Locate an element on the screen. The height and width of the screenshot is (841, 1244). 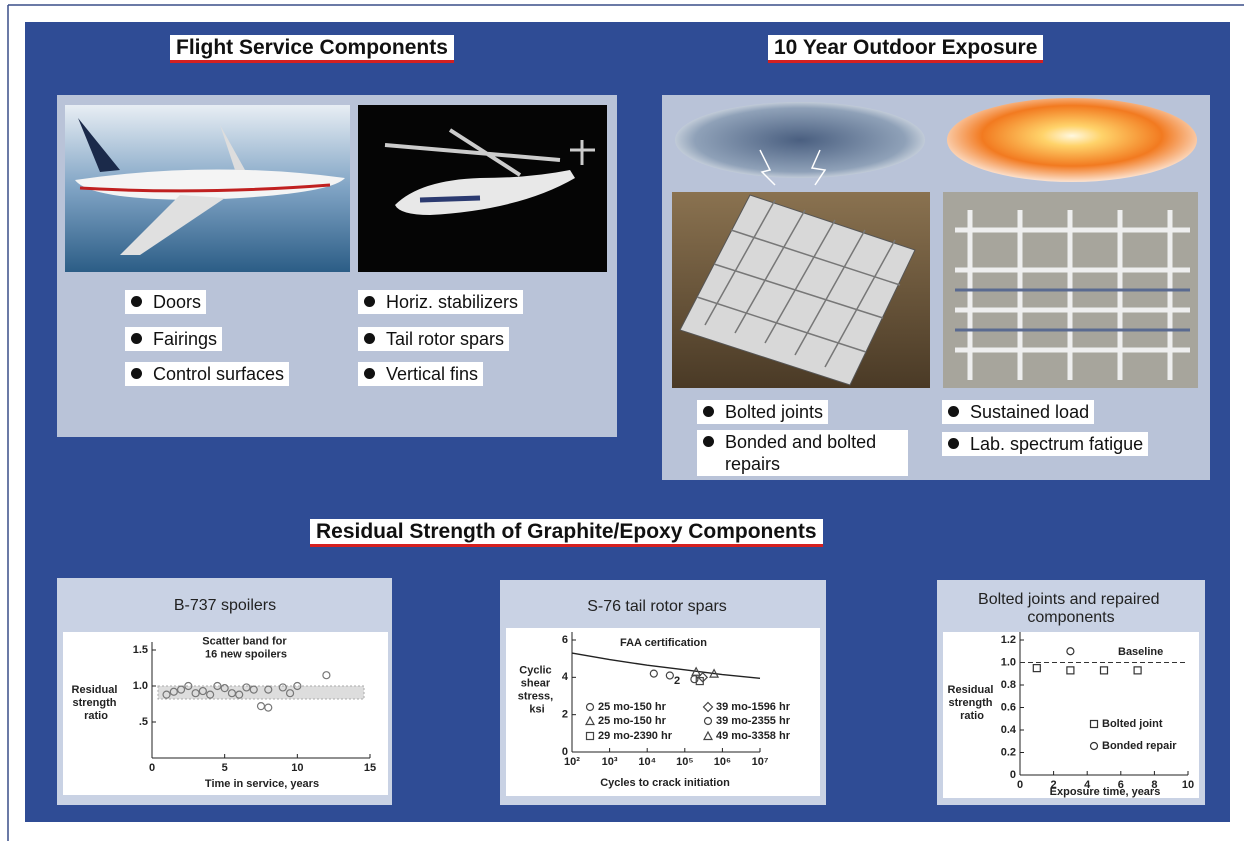
heading: Flight Service Components is located at coordinates (312, 49).